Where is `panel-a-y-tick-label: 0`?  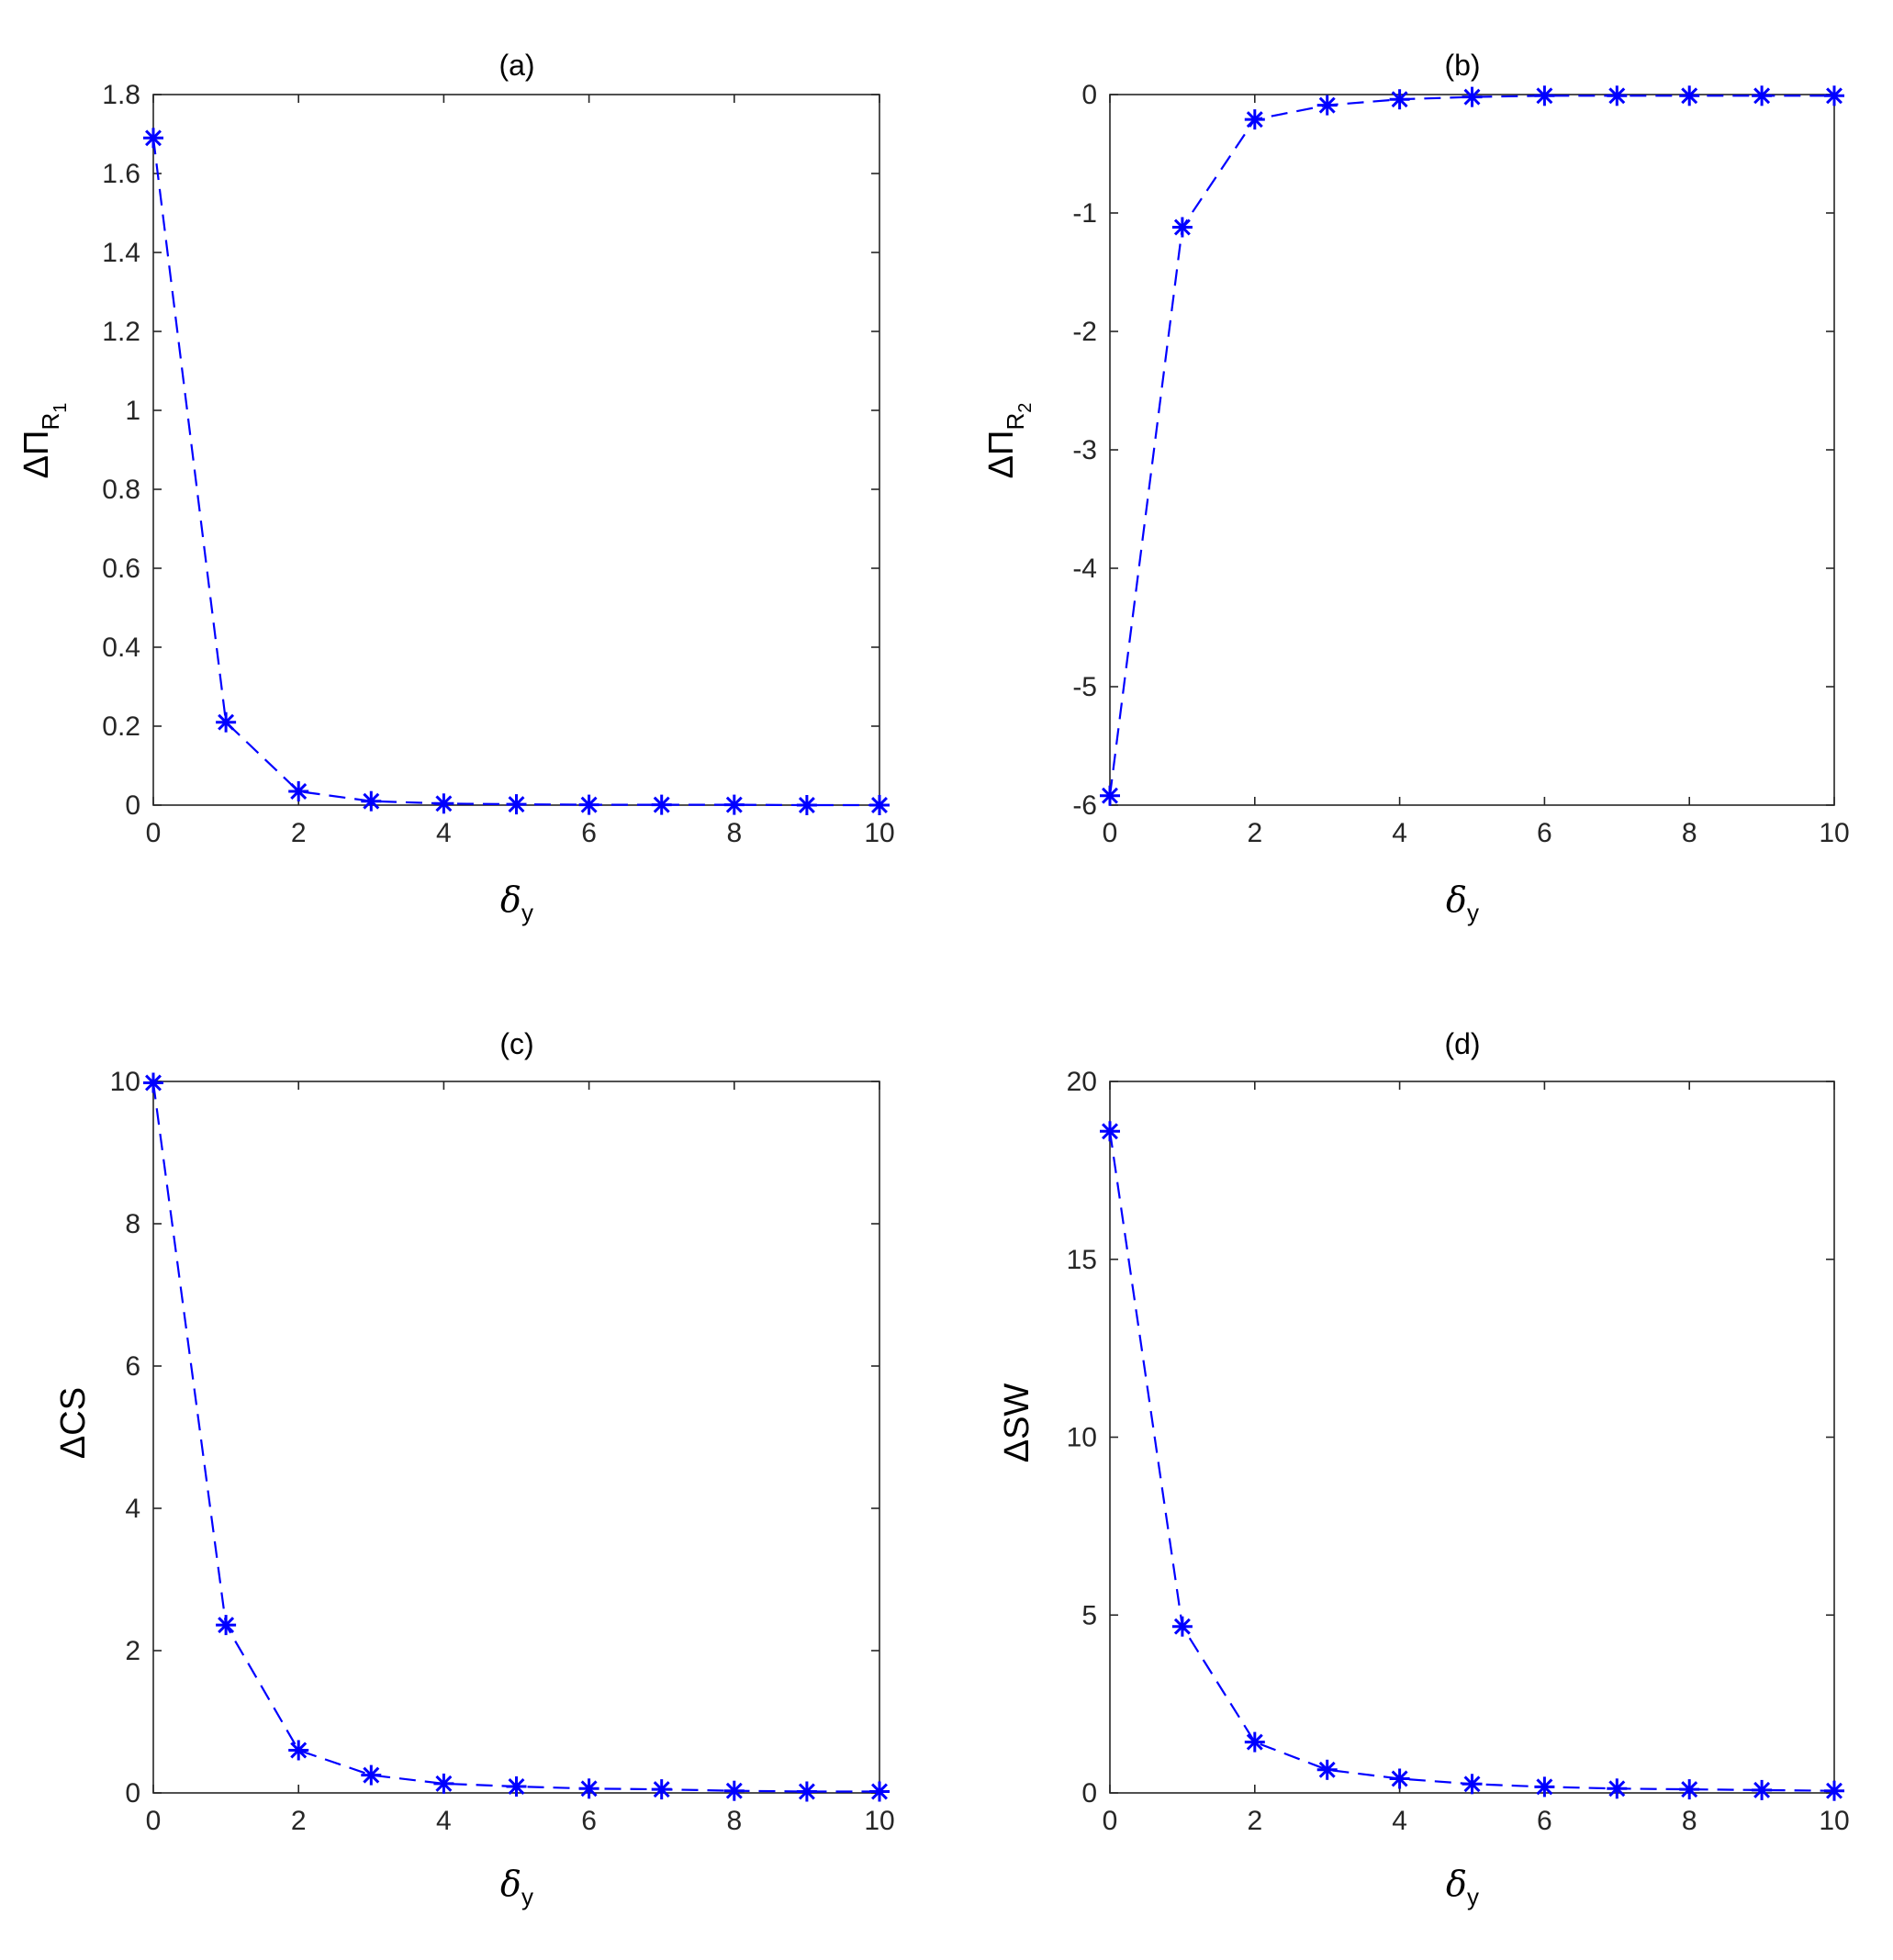
panel-a-y-tick-label: 0 is located at coordinates (132, 805).